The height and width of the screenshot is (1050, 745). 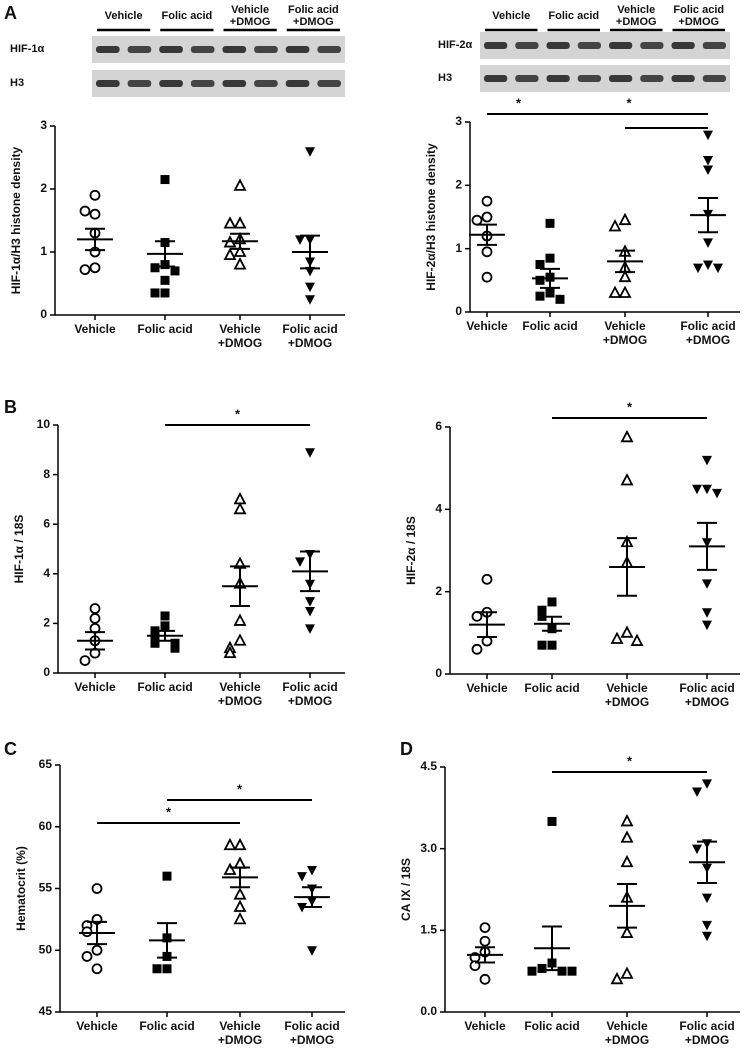 I want to click on blot-lane-label: Folic acid +DMOG, so click(x=313, y=16).